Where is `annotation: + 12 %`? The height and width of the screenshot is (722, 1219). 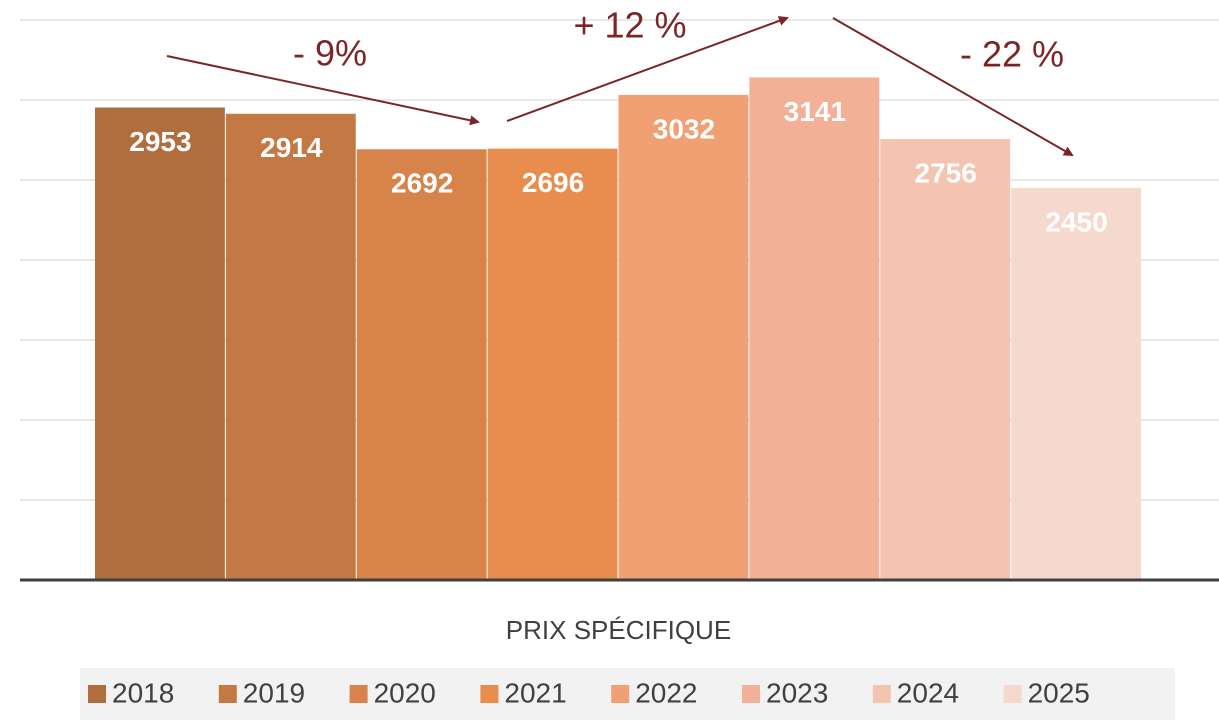
annotation: + 12 % is located at coordinates (629, 25).